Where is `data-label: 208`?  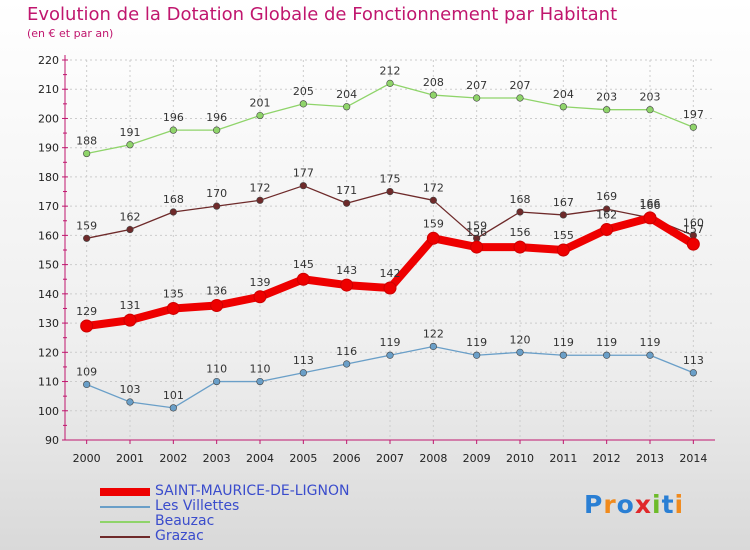 data-label: 208 is located at coordinates (433, 82).